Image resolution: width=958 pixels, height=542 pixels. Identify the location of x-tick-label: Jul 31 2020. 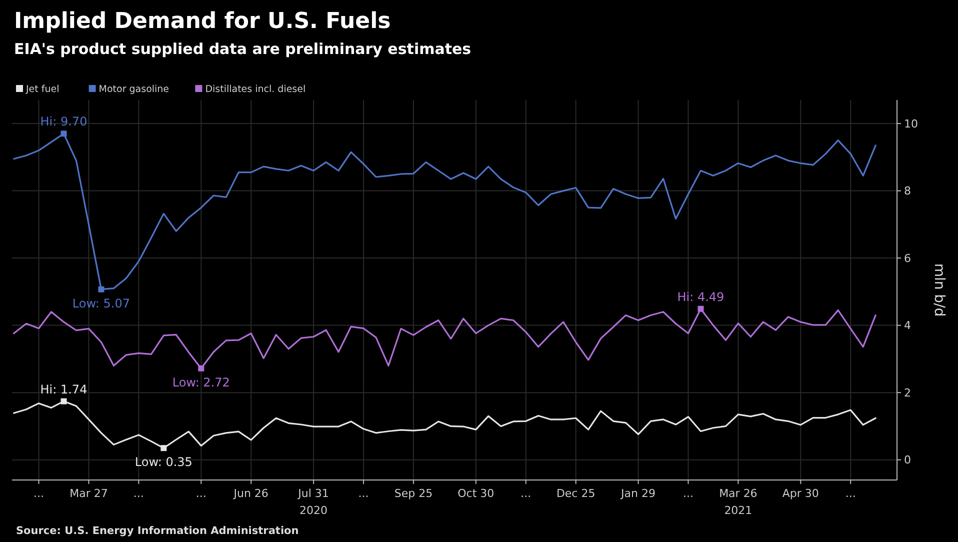
(313, 502).